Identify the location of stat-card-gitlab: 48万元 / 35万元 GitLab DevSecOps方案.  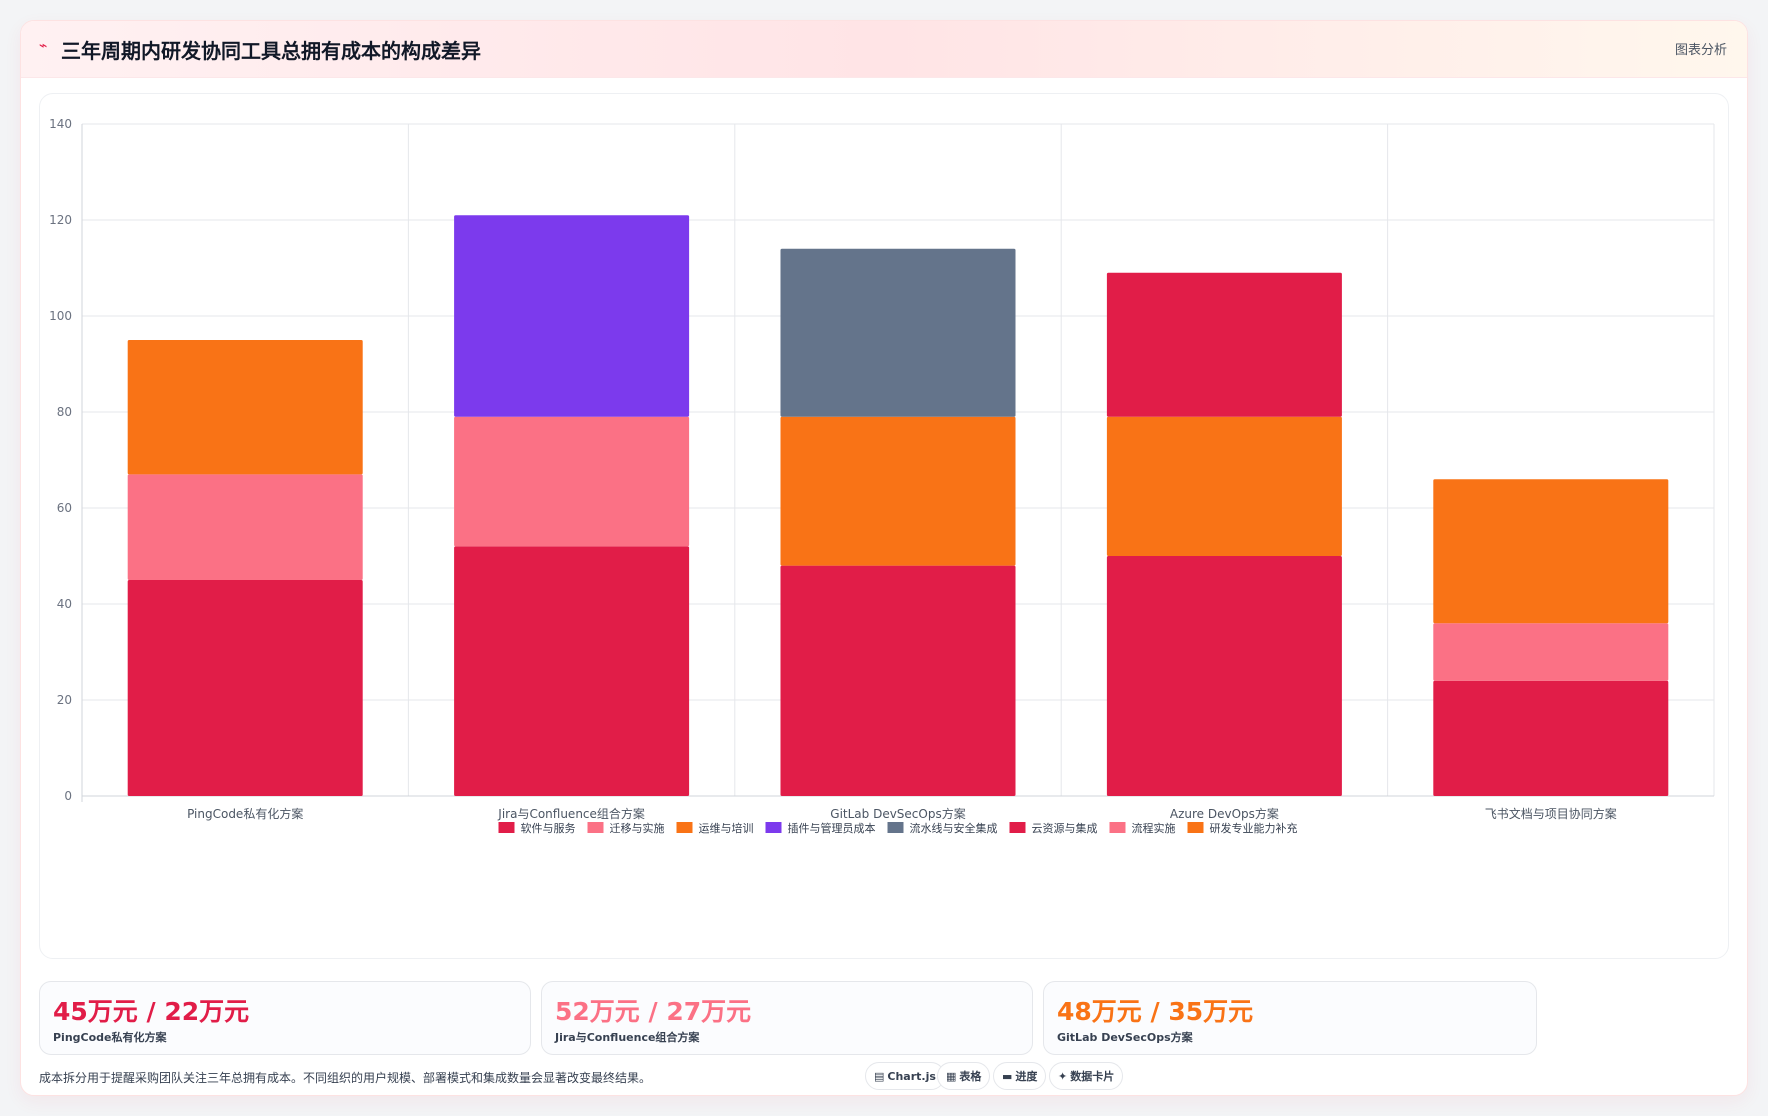
(1290, 1018).